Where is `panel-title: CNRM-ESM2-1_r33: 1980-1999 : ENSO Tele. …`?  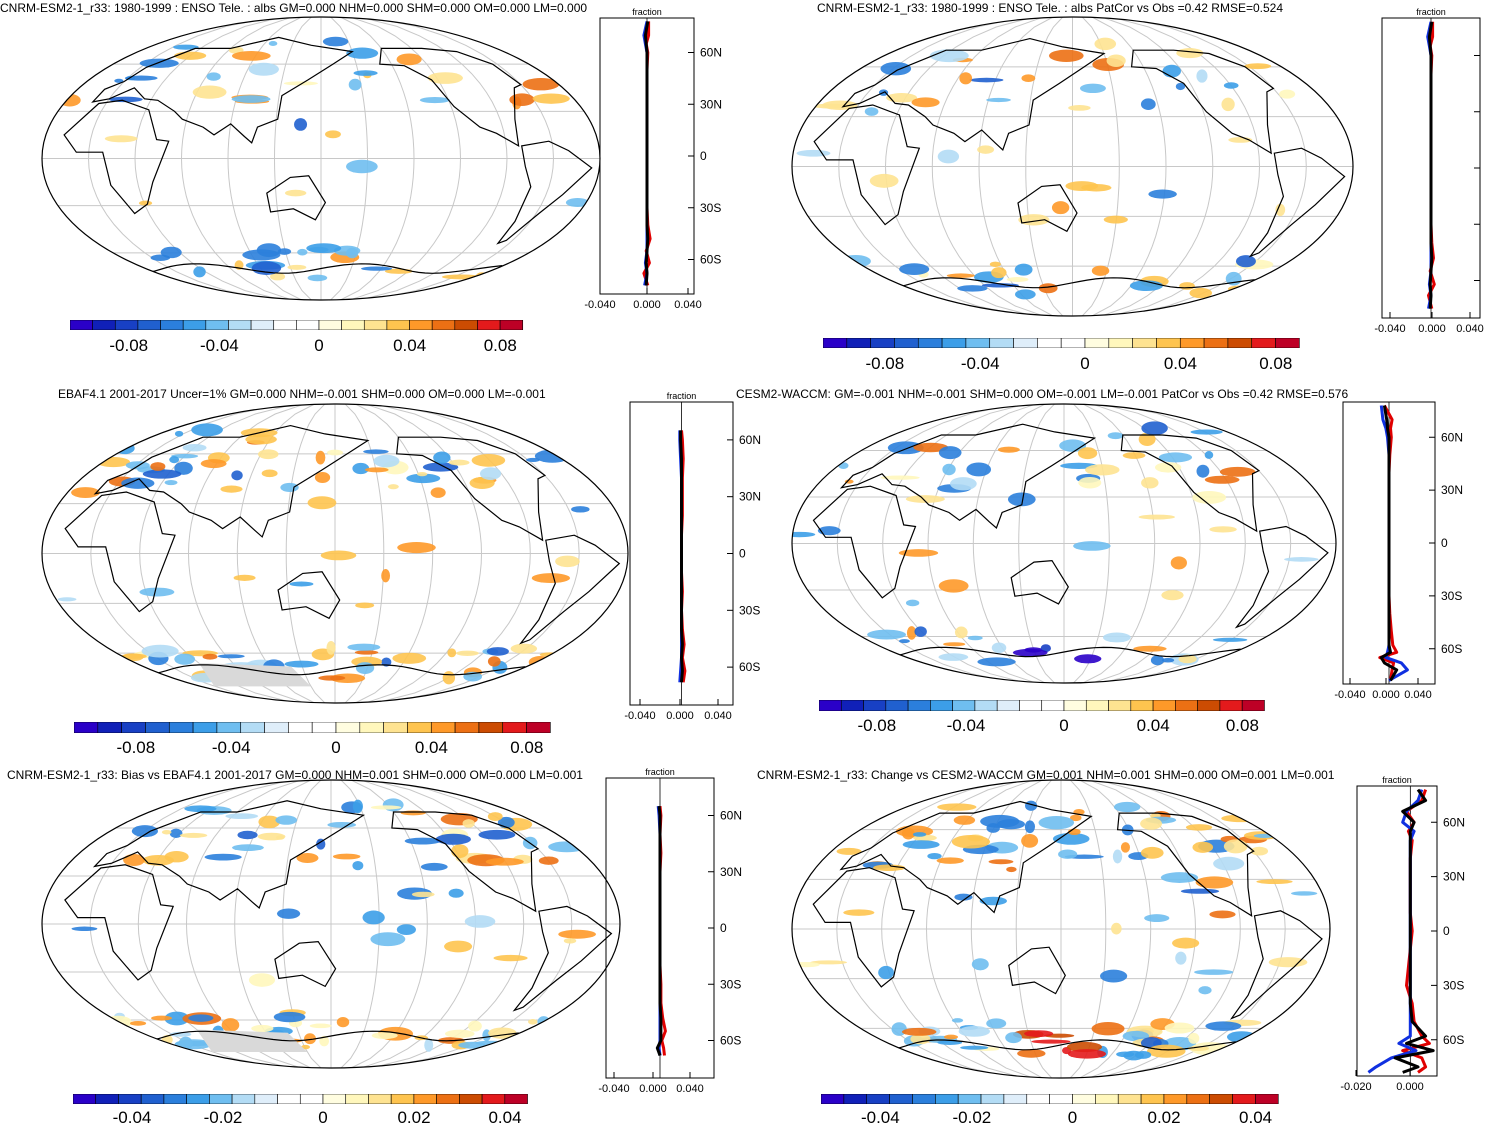
panel-title: CNRM-ESM2-1_r33: 1980-1999 : ENSO Tele. … is located at coordinates (1050, 8).